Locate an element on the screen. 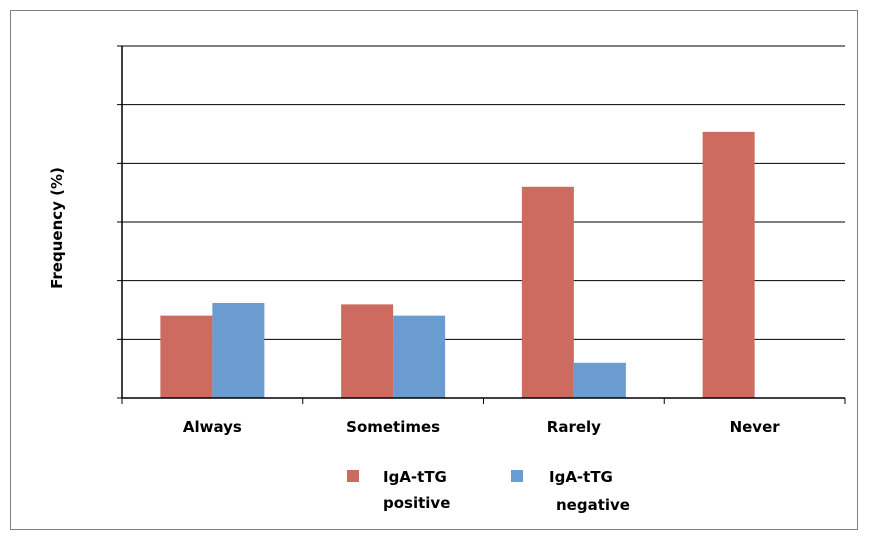 The width and height of the screenshot is (870, 536). legend-swatch-negative is located at coordinates (517, 476).